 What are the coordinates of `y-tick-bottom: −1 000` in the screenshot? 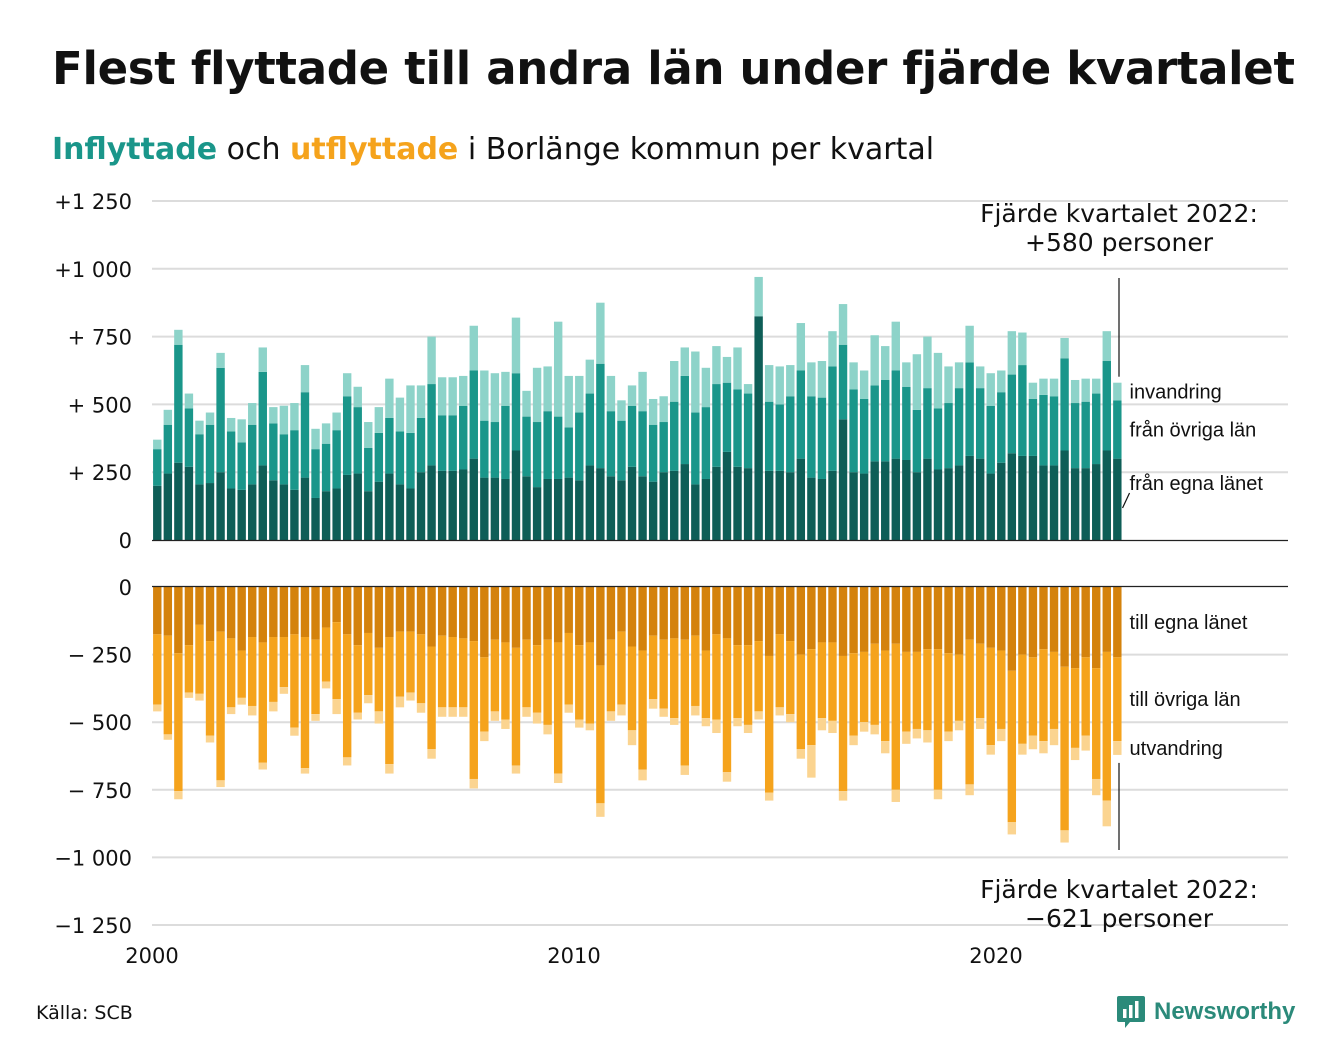 It's located at (93, 858).